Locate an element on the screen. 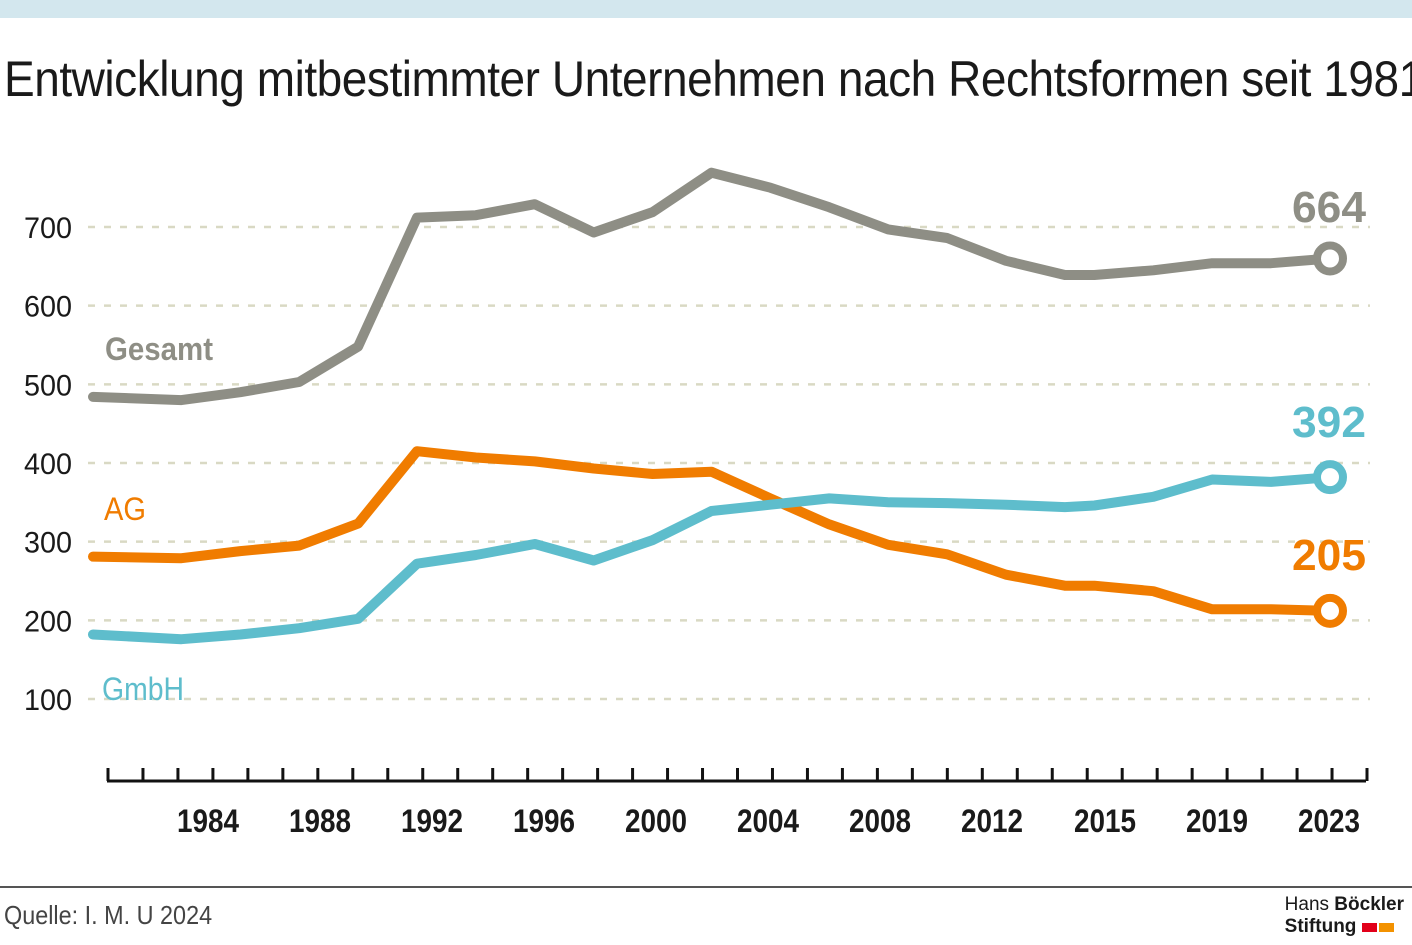  brand-mark-orange is located at coordinates (1387, 927).